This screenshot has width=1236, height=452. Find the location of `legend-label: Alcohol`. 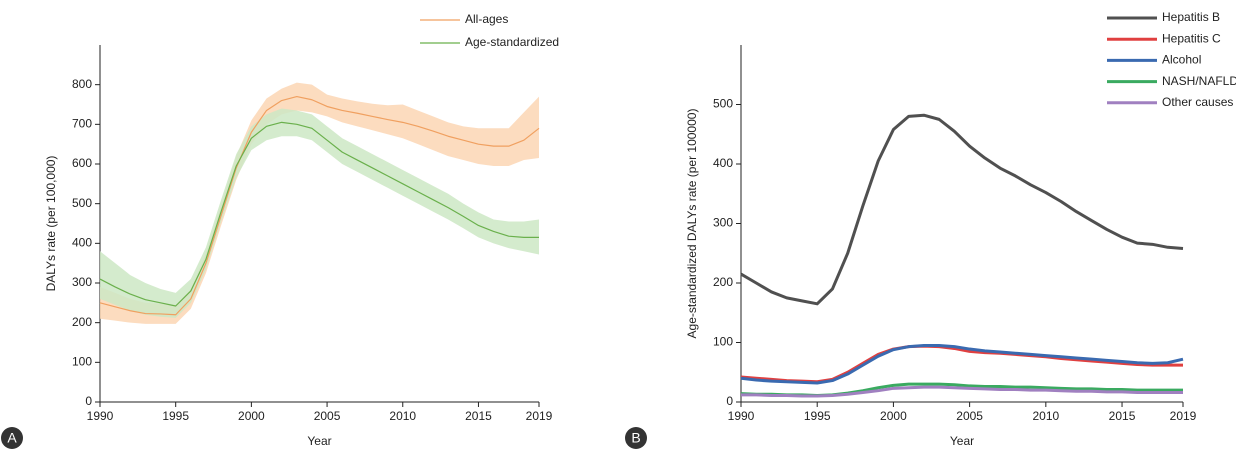

legend-label: Alcohol is located at coordinates (1181, 60).